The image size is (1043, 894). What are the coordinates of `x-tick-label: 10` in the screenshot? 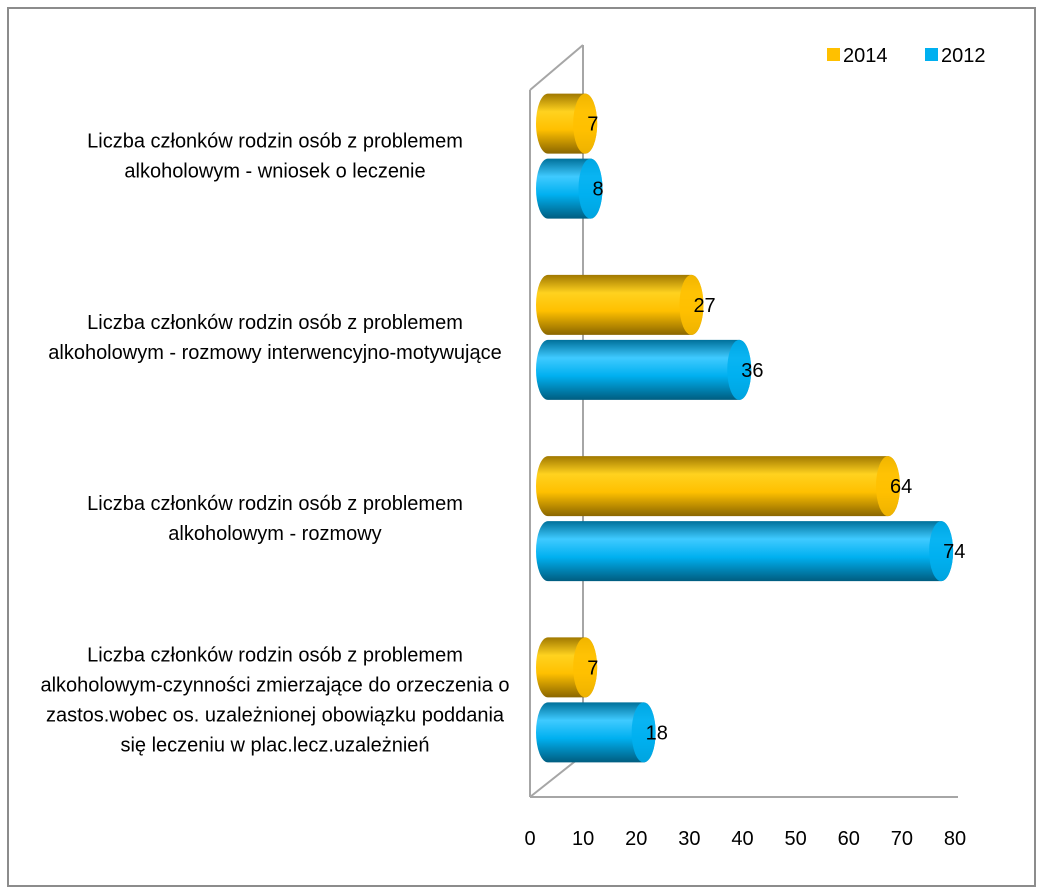 It's located at (583, 839).